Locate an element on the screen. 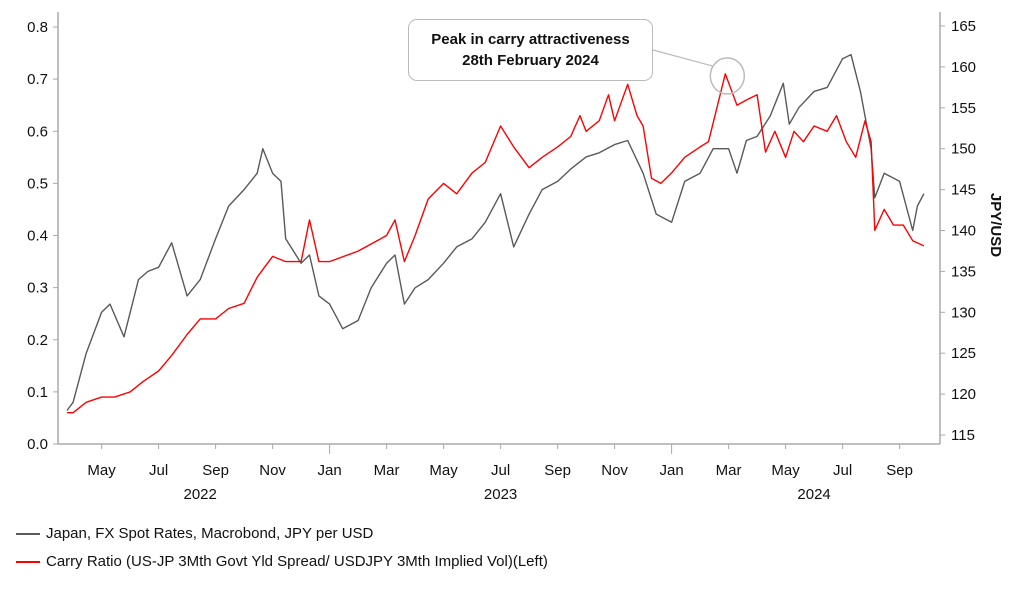  left-tick-label: 0.4 is located at coordinates (37, 236).